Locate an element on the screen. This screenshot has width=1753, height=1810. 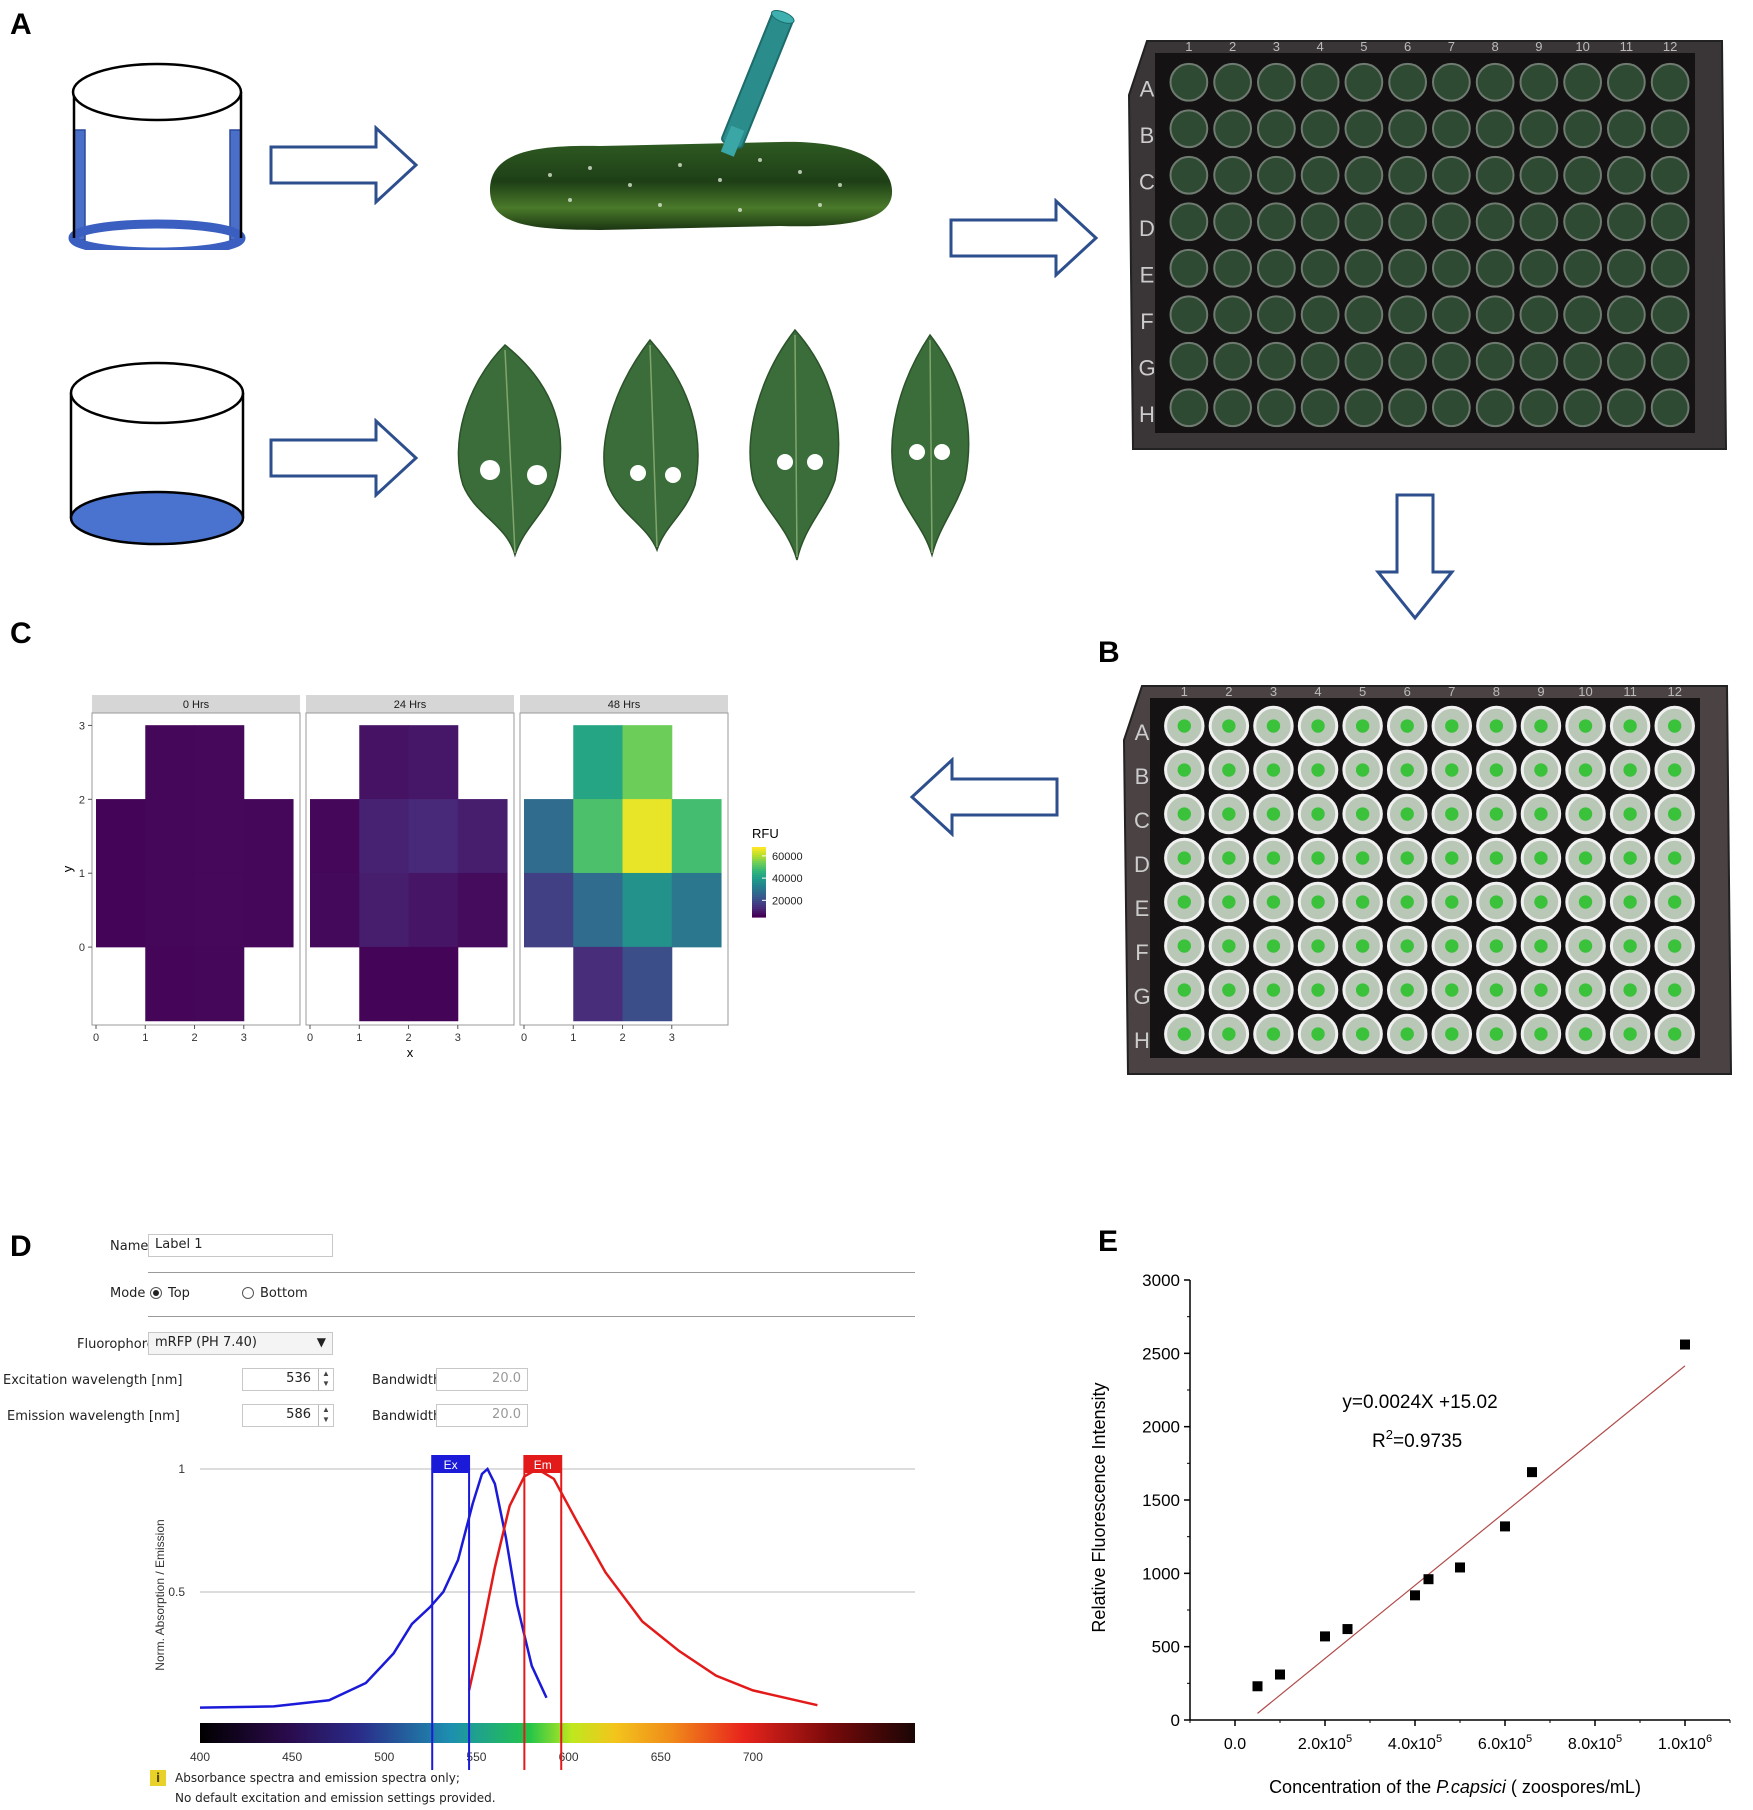
ex-bandwidth-input: 20.0 is located at coordinates (482, 1379).